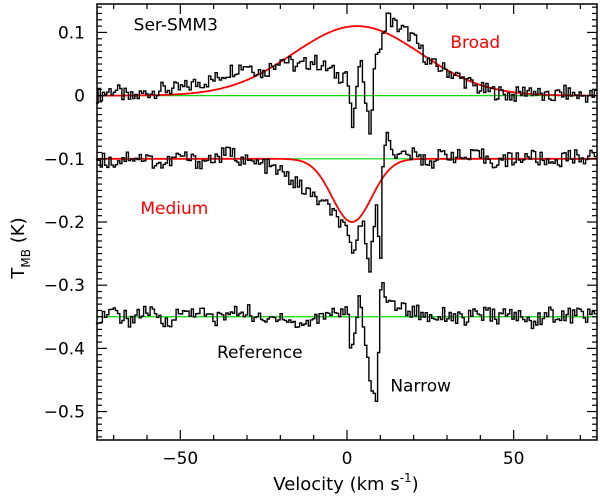 This screenshot has width=600, height=498. Describe the element at coordinates (475, 43) in the screenshot. I see `annotation-1: Broad` at that location.